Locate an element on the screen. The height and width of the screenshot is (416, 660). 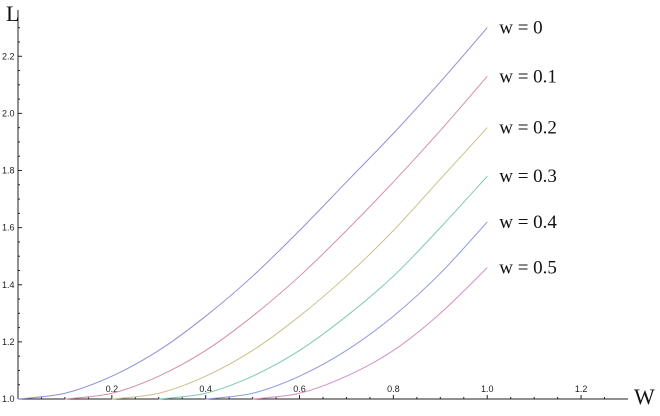
y-tick-label: 2.2 is located at coordinates (8, 56).